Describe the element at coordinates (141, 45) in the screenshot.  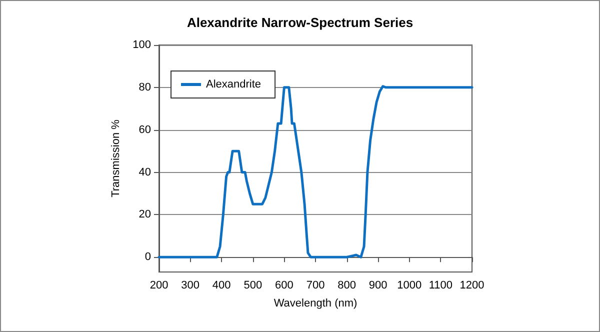
I see `y-tick-label: 100` at that location.